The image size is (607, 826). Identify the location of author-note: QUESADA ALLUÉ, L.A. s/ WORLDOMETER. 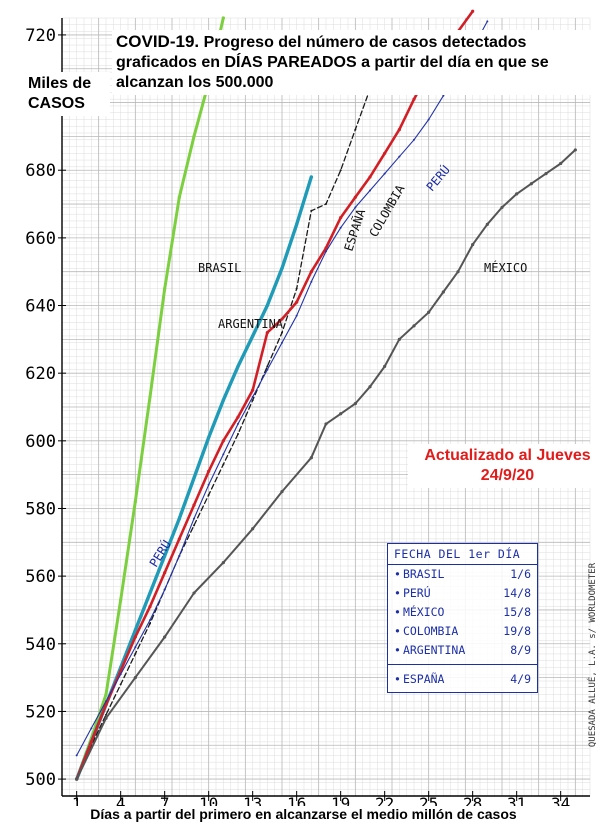
(593, 655).